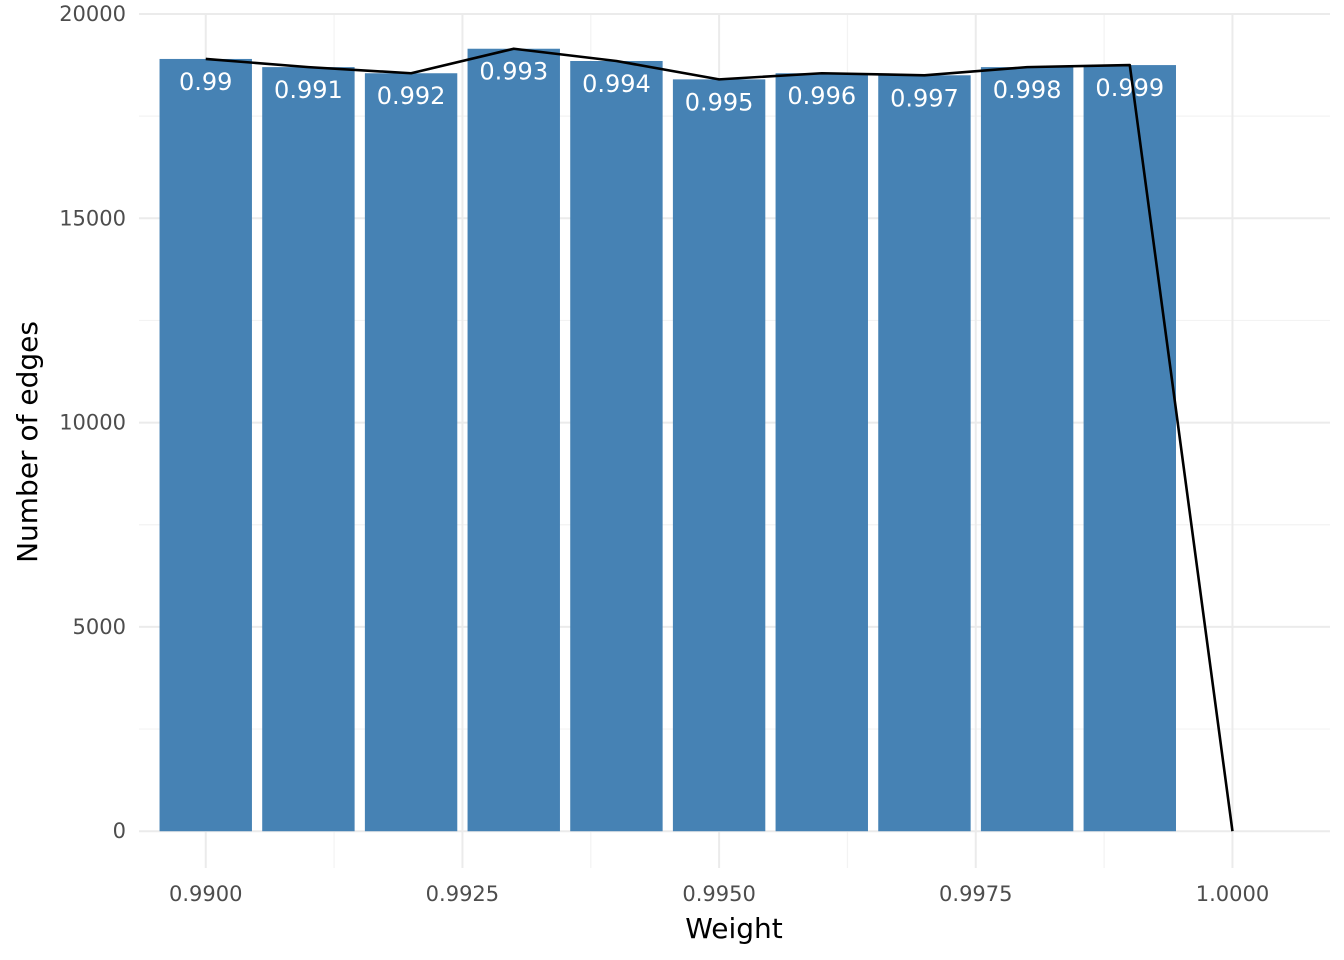  I want to click on x-axis-title: Weight, so click(734, 928).